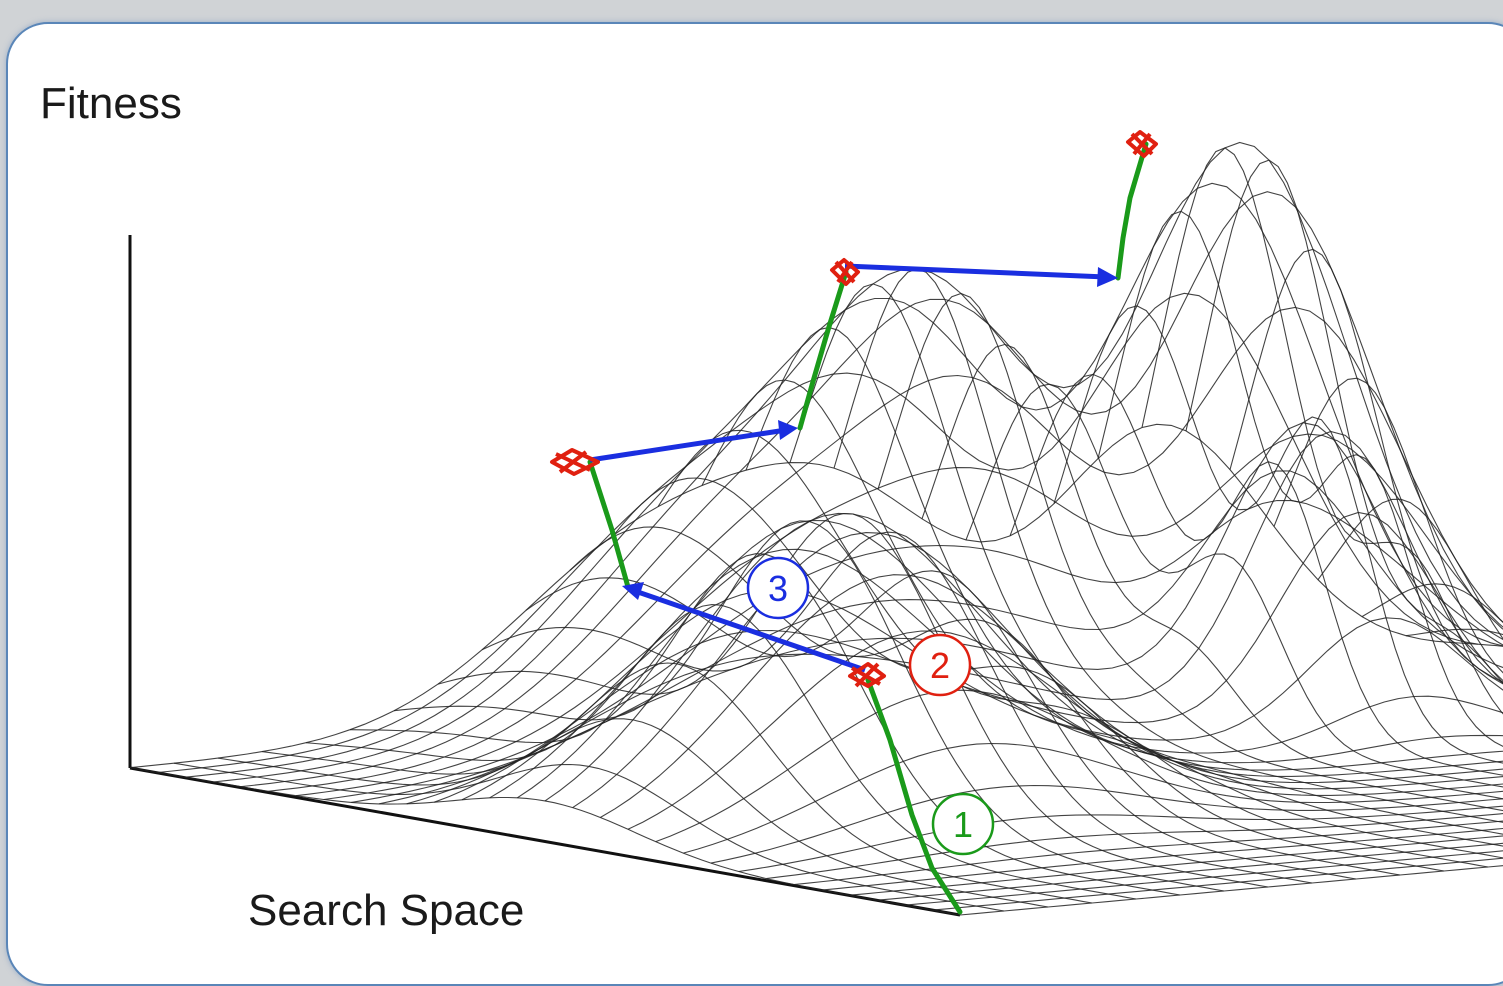 This screenshot has width=1503, height=986. I want to click on step-badge-2: 2, so click(940, 665).